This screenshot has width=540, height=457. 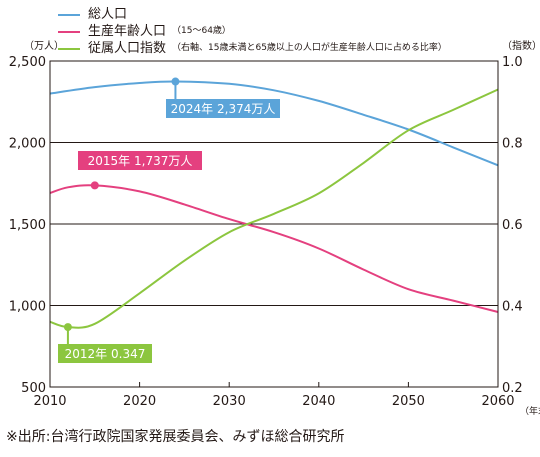 I want to click on legend-label-total: 総人口, so click(x=108, y=14).